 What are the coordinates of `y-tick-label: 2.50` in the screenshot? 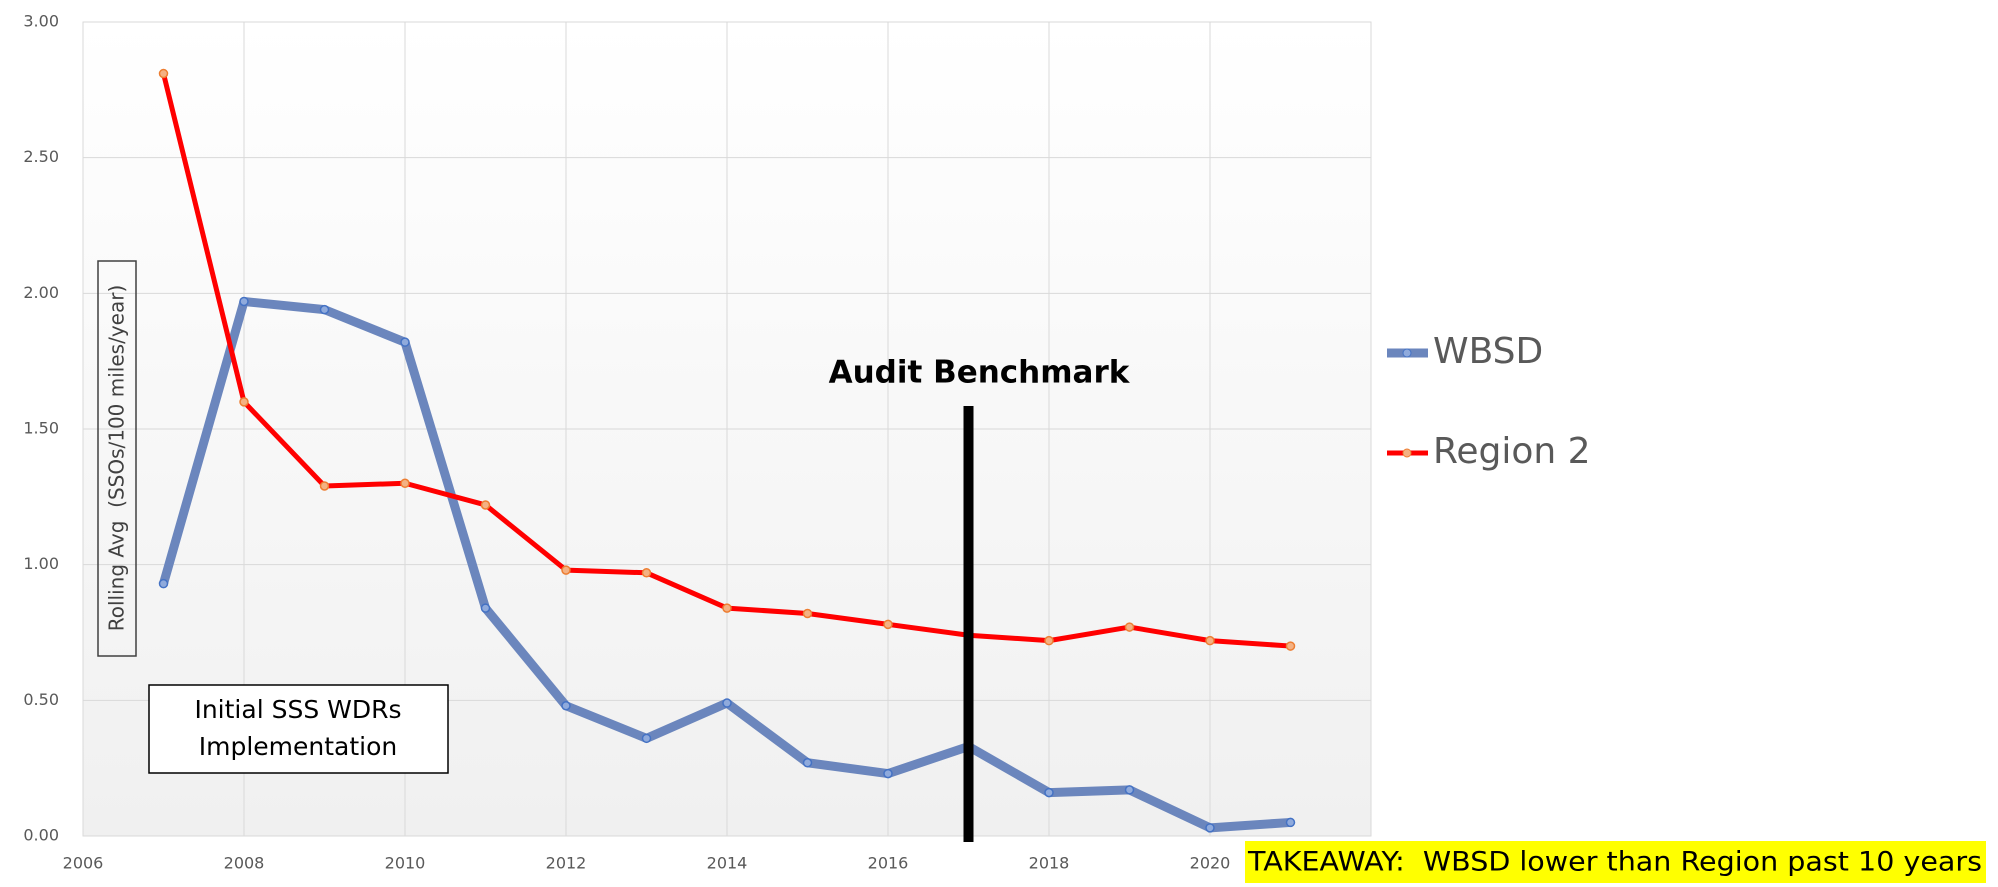 It's located at (41, 156).